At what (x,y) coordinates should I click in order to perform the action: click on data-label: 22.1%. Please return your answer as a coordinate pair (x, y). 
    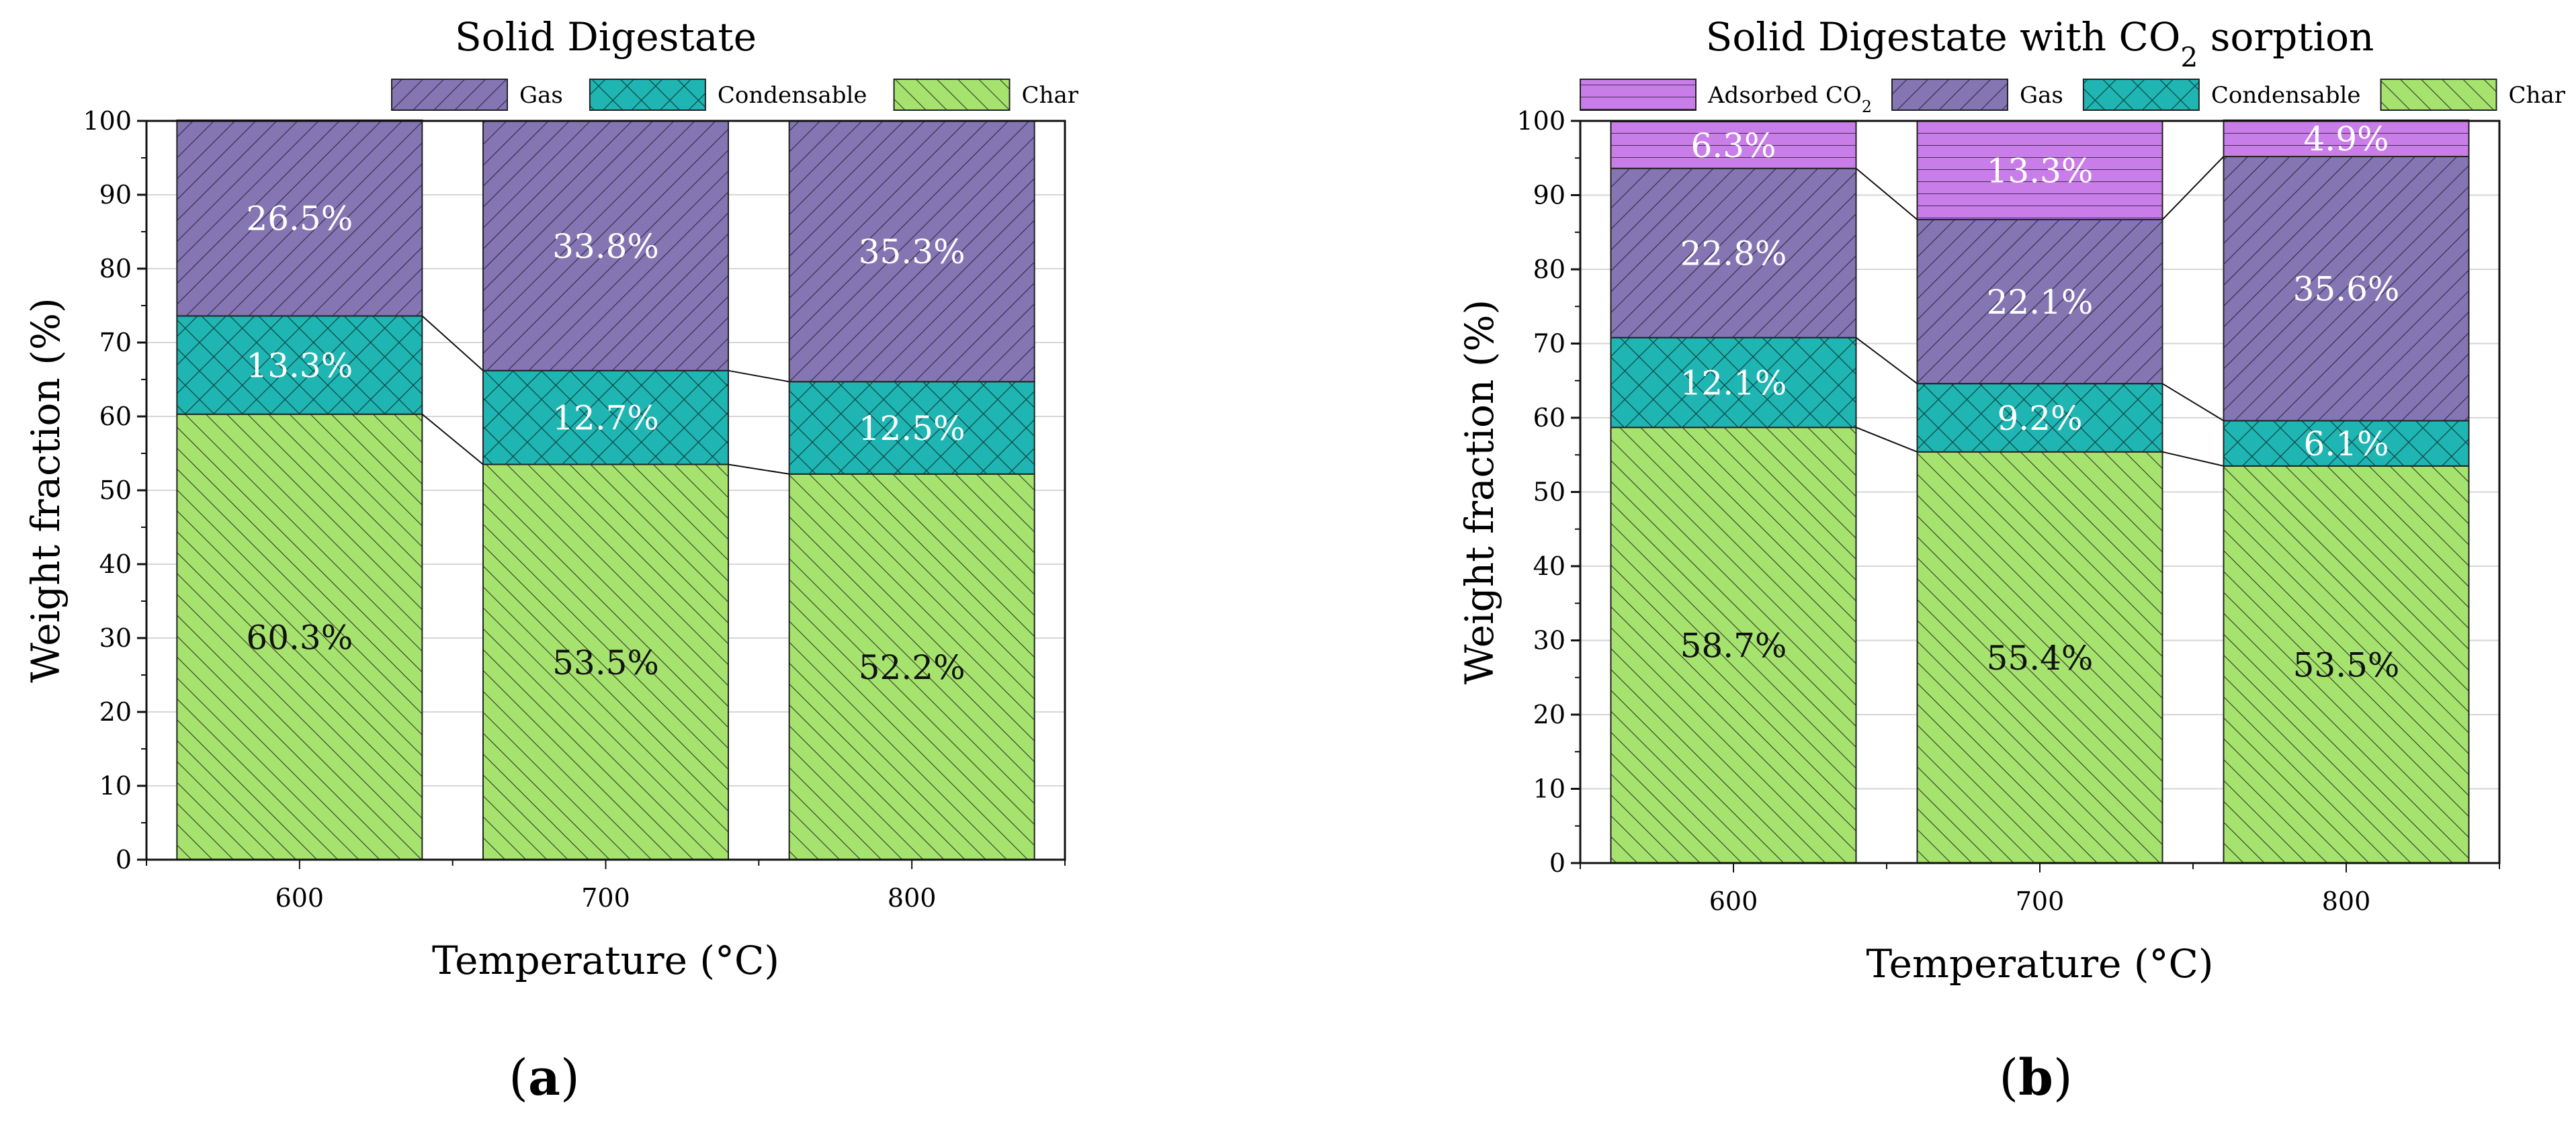
    Looking at the image, I should click on (2040, 302).